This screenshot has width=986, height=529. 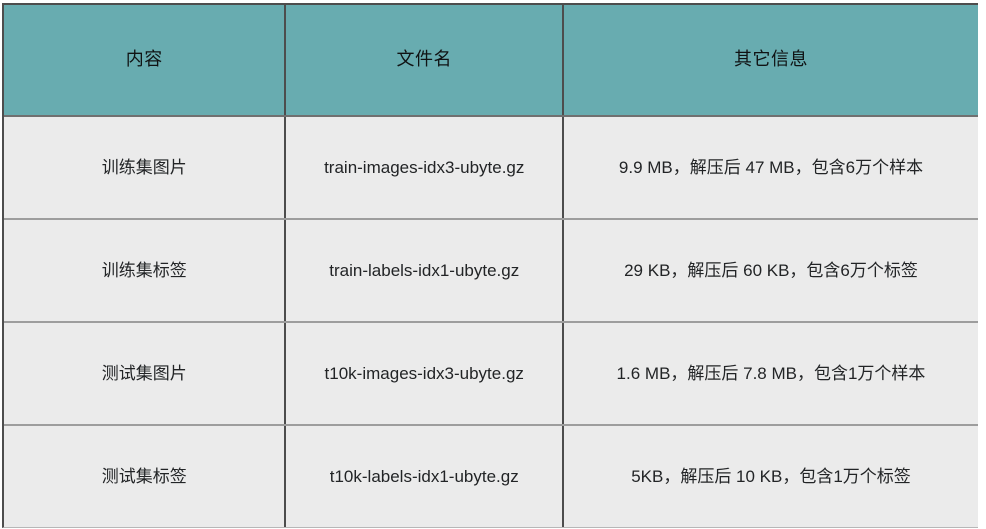 What do you see at coordinates (145, 373) in the screenshot?
I see `cell-content: 测试集图片` at bounding box center [145, 373].